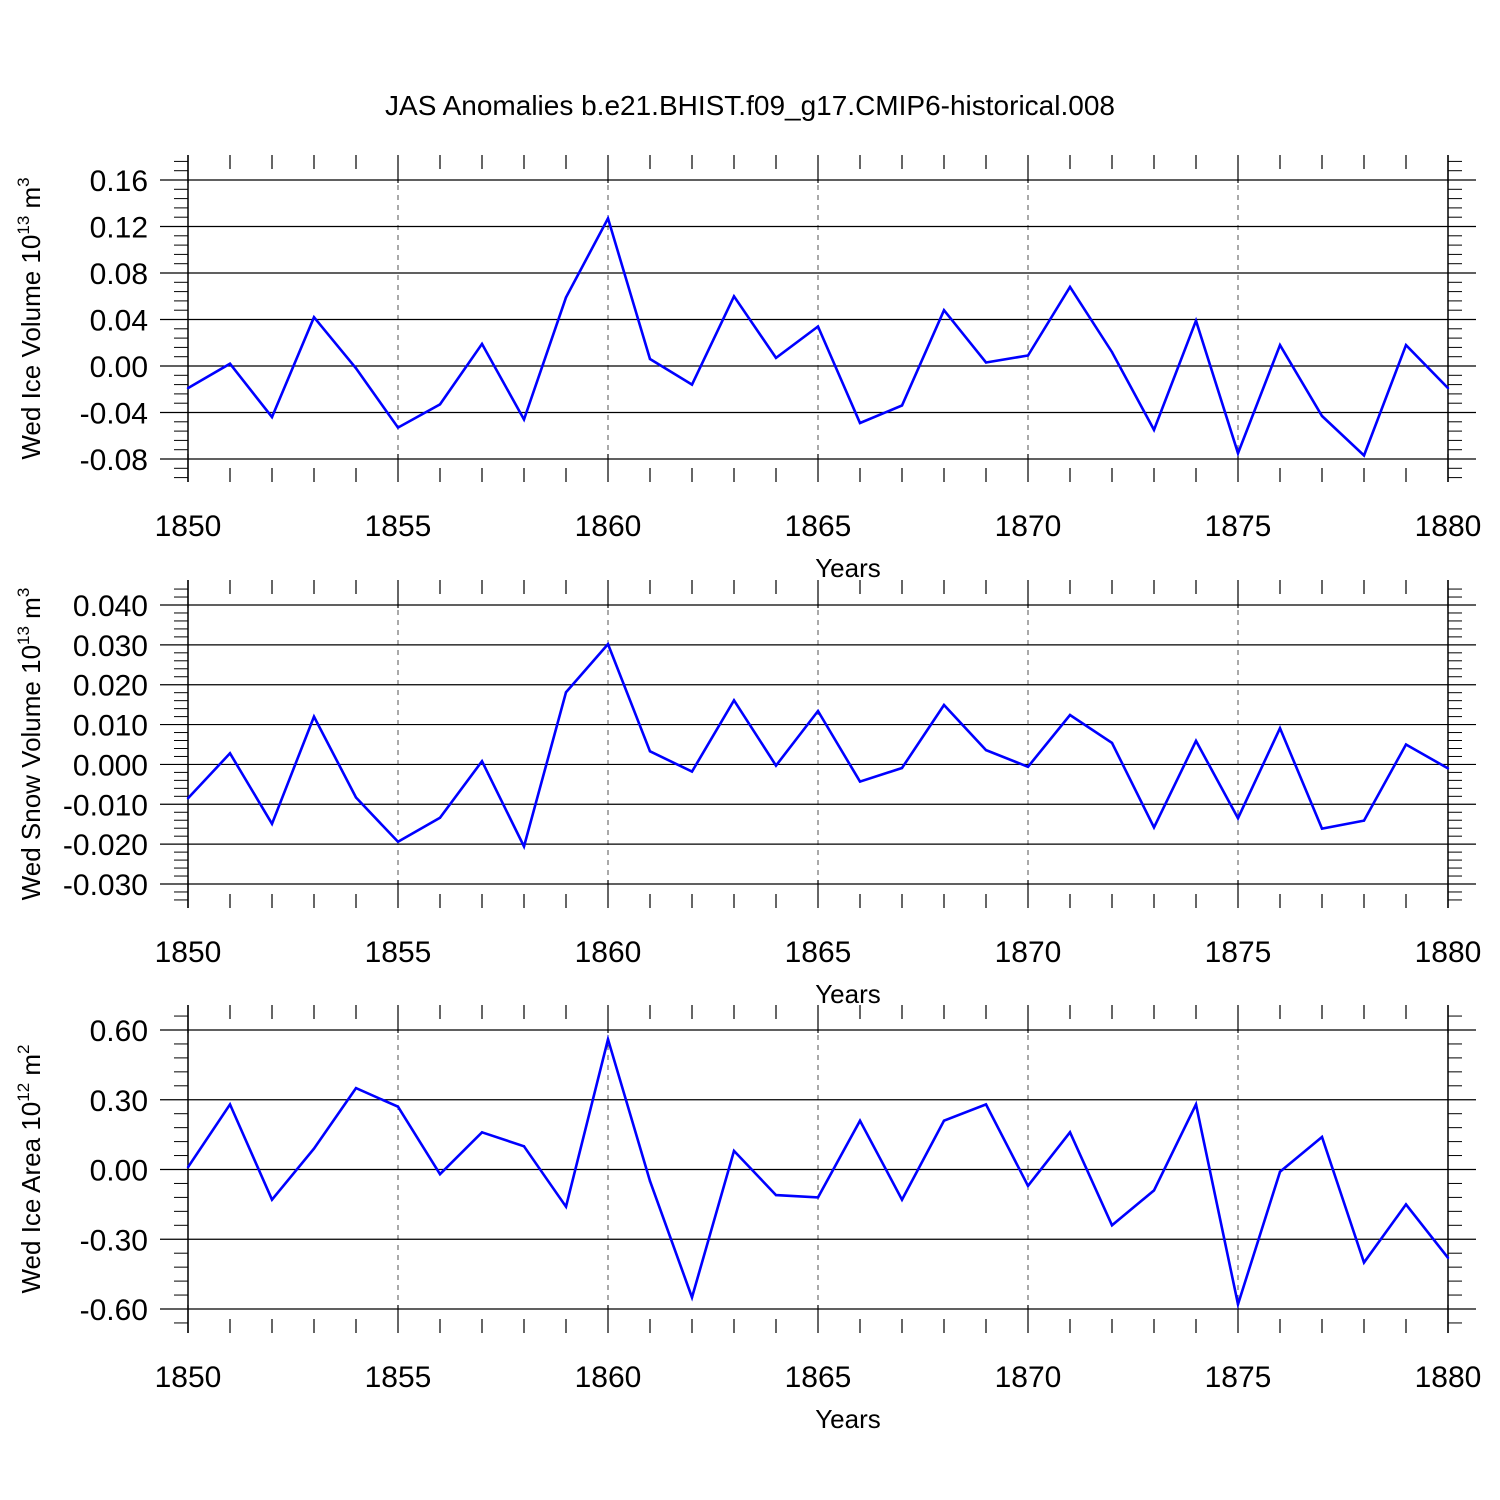  I want to click on y-axis-title-ice-volume: Wed Ice Volume 1013 m3, so click(30, 318).